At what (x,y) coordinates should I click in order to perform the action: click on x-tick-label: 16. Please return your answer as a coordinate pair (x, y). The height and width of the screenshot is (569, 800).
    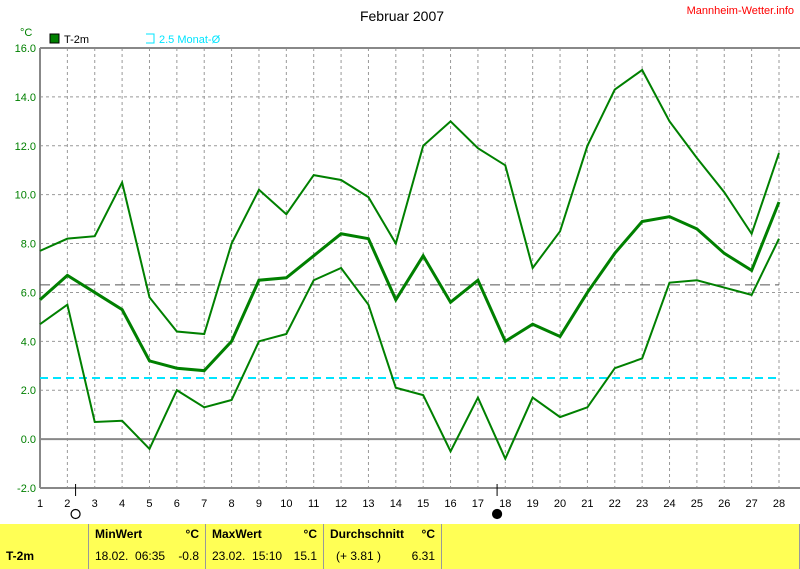
    Looking at the image, I should click on (450, 504).